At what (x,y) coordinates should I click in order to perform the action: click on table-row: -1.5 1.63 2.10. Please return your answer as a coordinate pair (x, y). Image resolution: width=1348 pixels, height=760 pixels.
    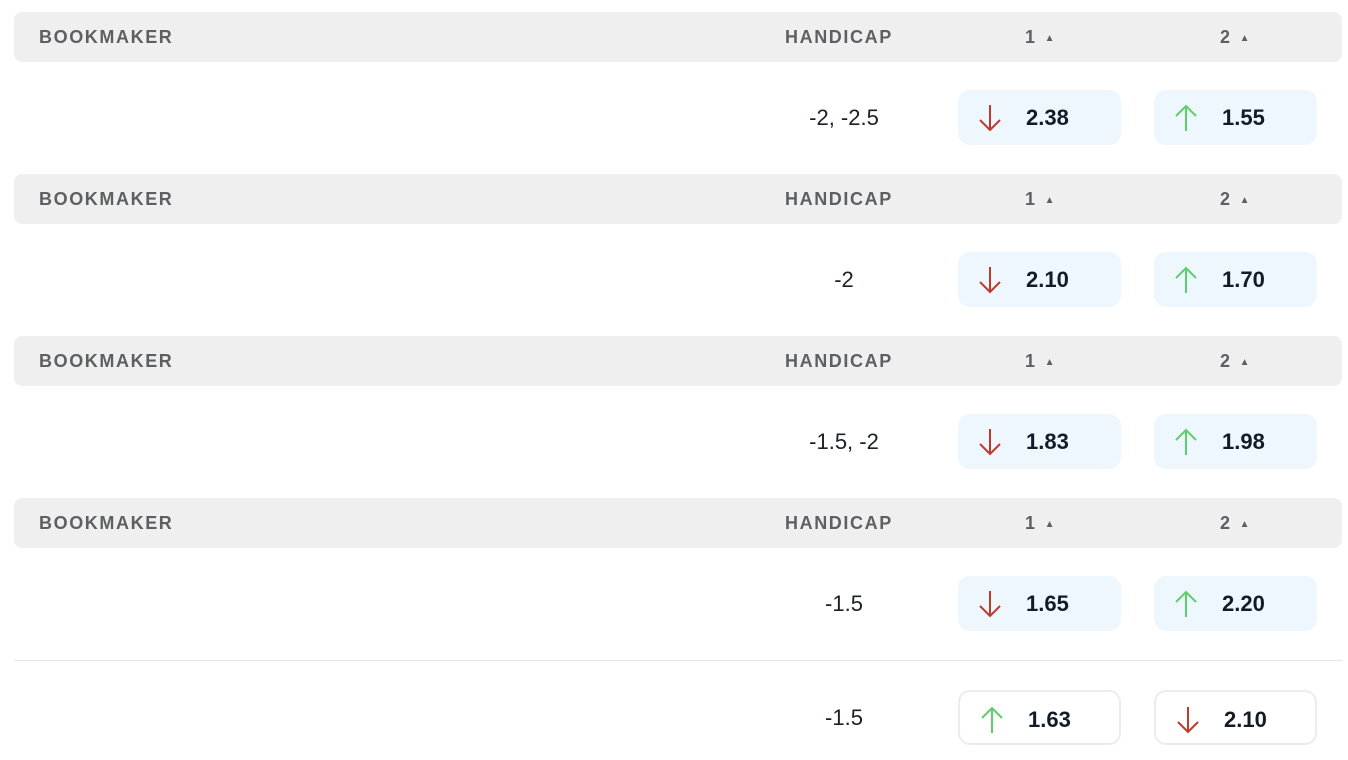
    Looking at the image, I should click on (678, 710).